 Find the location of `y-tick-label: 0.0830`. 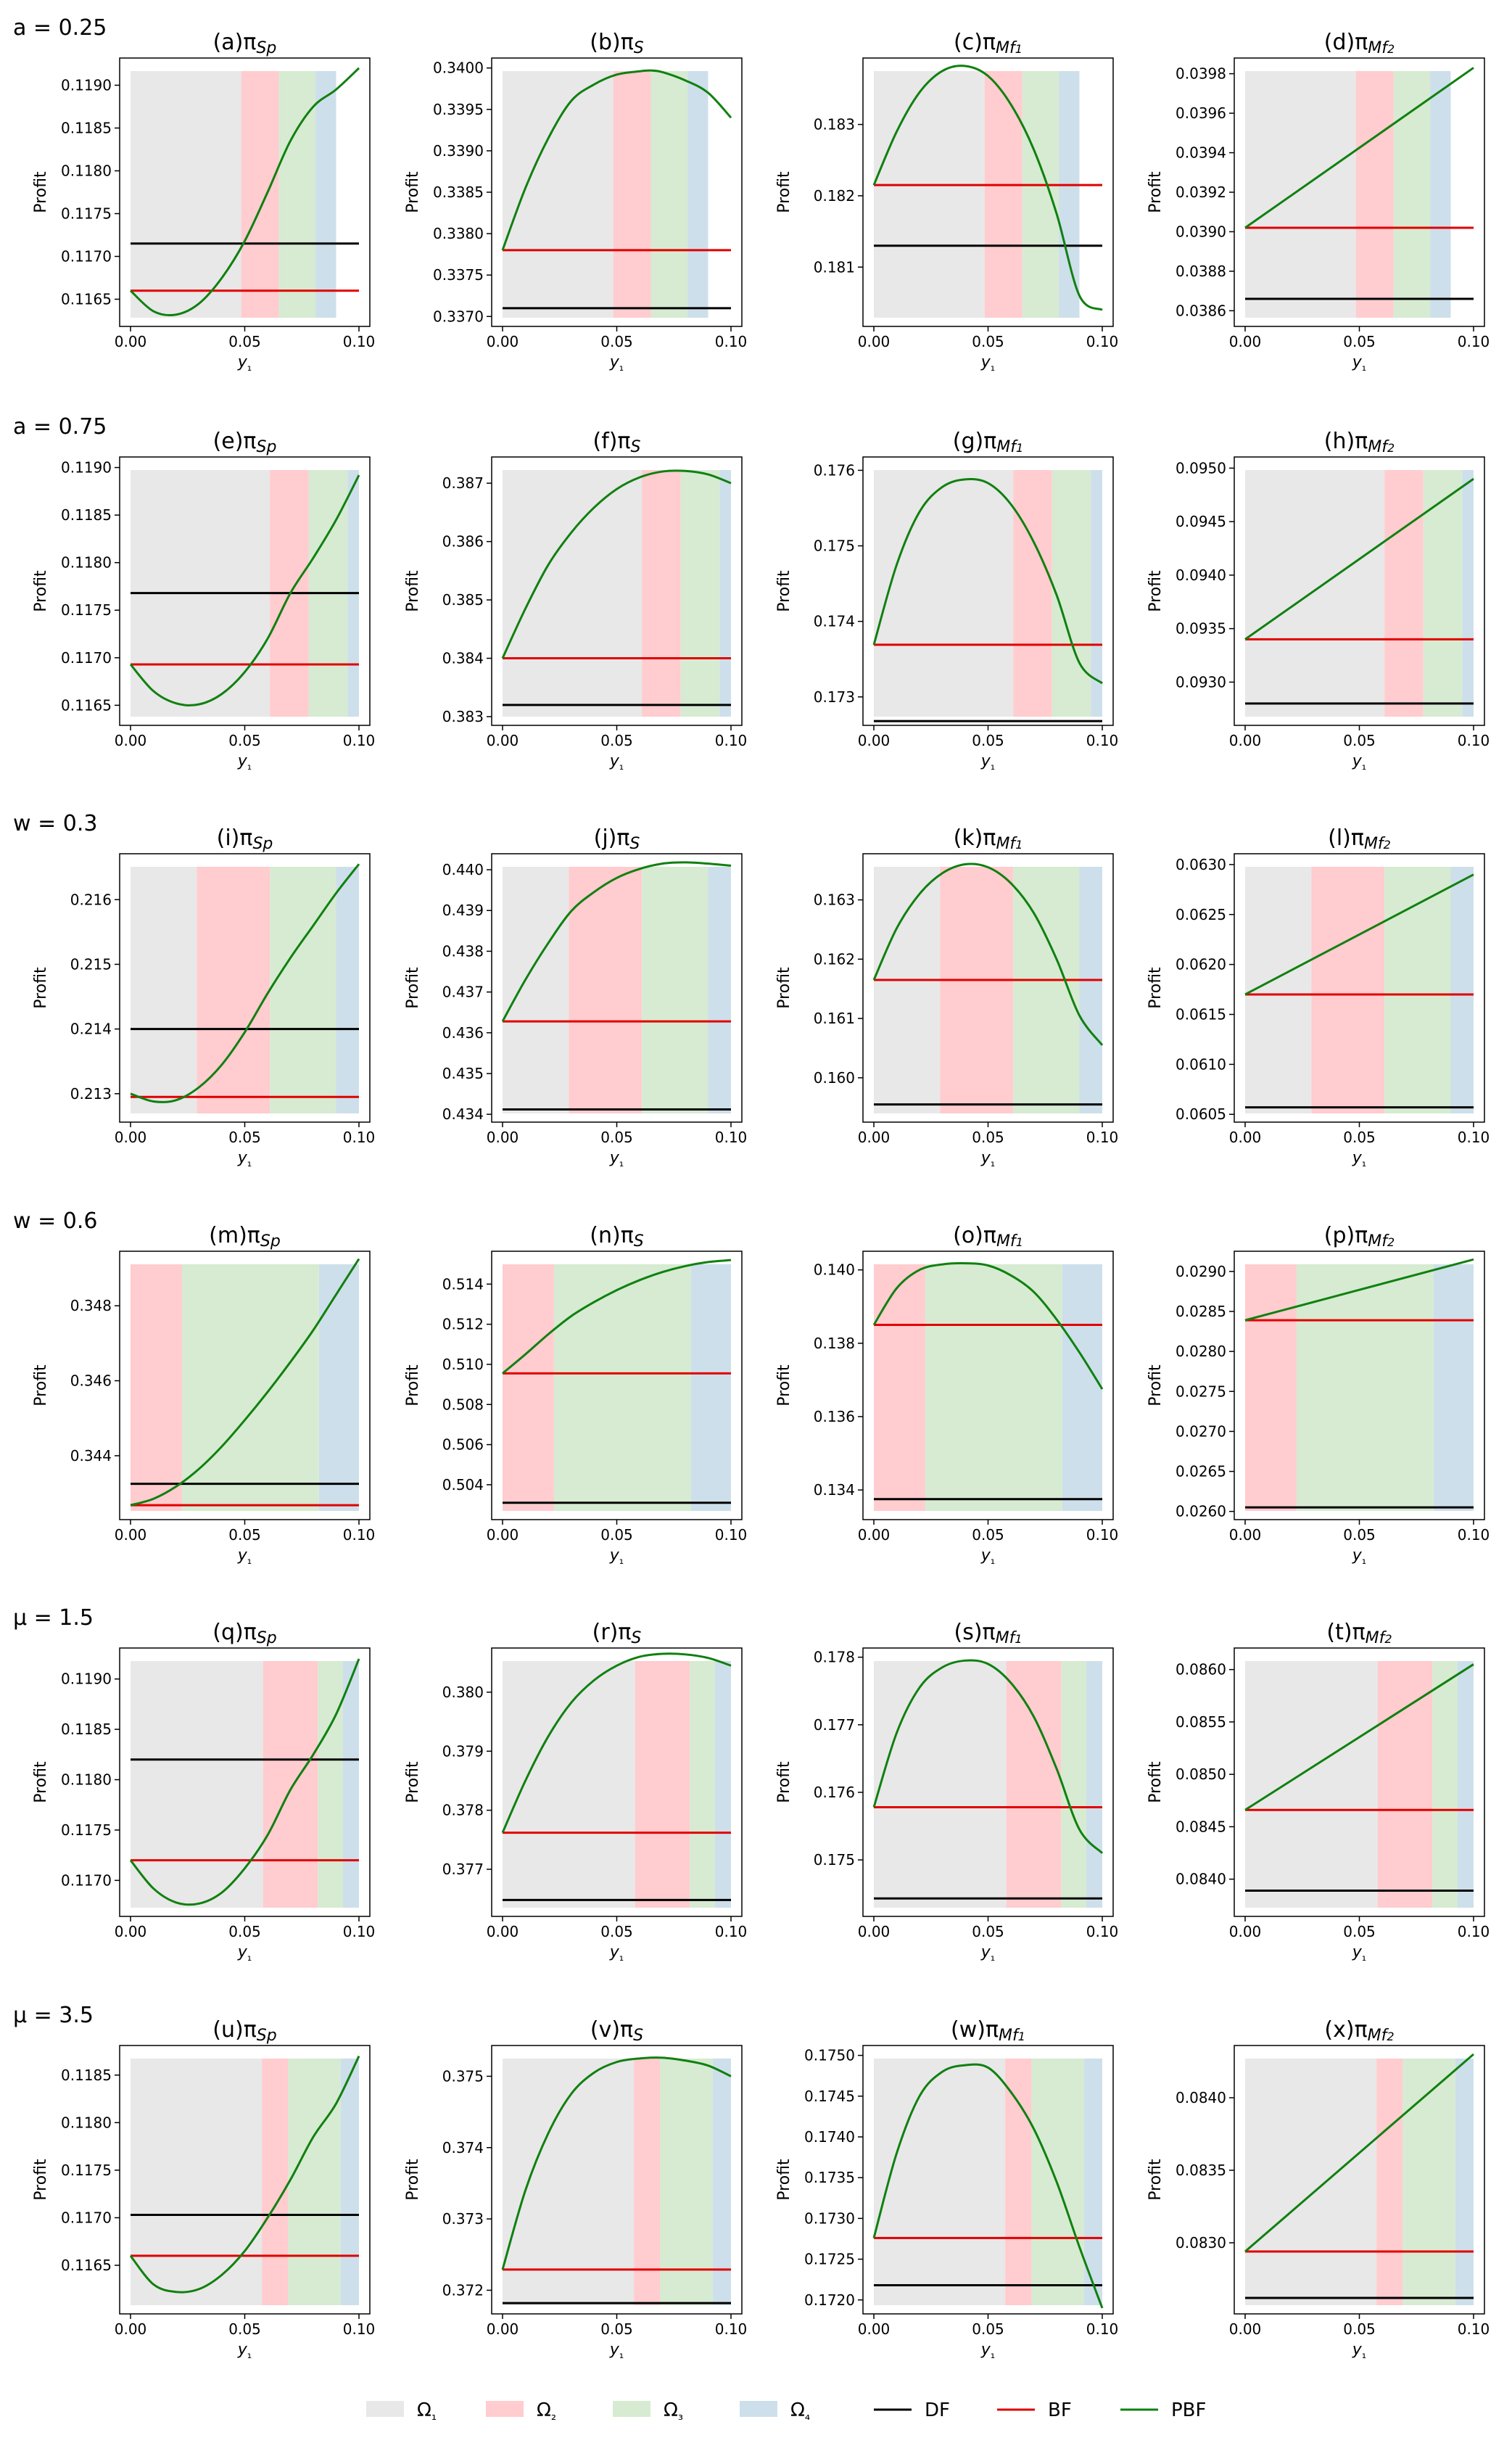

y-tick-label: 0.0830 is located at coordinates (1201, 2243).